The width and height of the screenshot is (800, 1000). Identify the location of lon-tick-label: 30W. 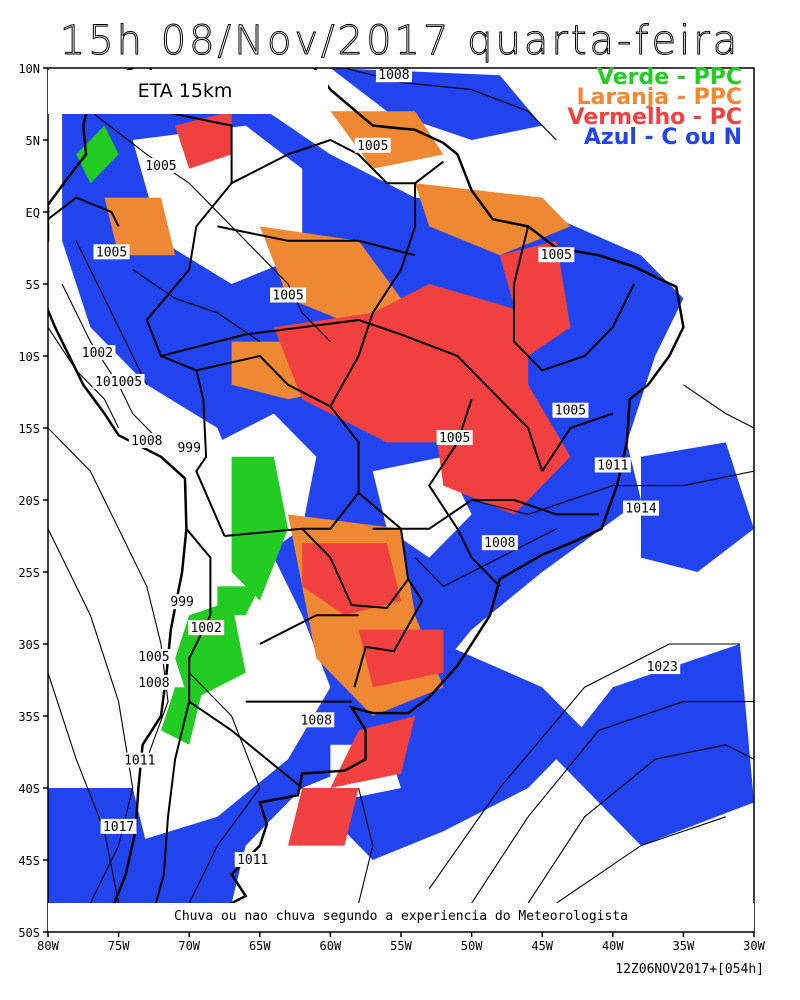
(754, 946).